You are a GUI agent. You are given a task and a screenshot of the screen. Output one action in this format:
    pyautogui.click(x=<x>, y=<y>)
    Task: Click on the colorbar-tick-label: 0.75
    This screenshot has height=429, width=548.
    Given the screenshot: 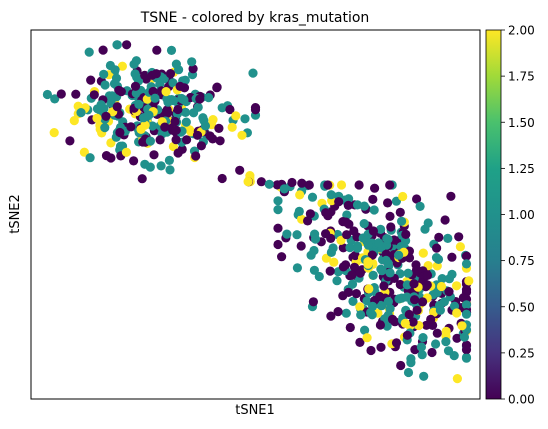 What is the action you would take?
    pyautogui.click(x=521, y=261)
    